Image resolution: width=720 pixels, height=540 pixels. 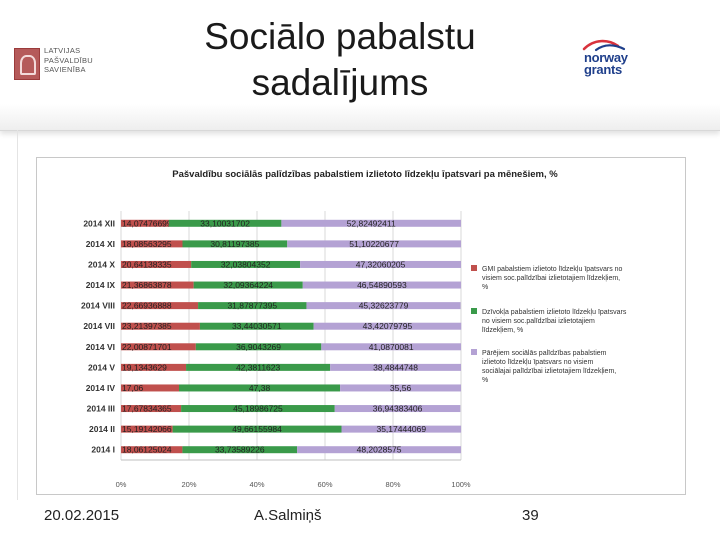 I want to click on data-label: 35,56, so click(x=401, y=388).